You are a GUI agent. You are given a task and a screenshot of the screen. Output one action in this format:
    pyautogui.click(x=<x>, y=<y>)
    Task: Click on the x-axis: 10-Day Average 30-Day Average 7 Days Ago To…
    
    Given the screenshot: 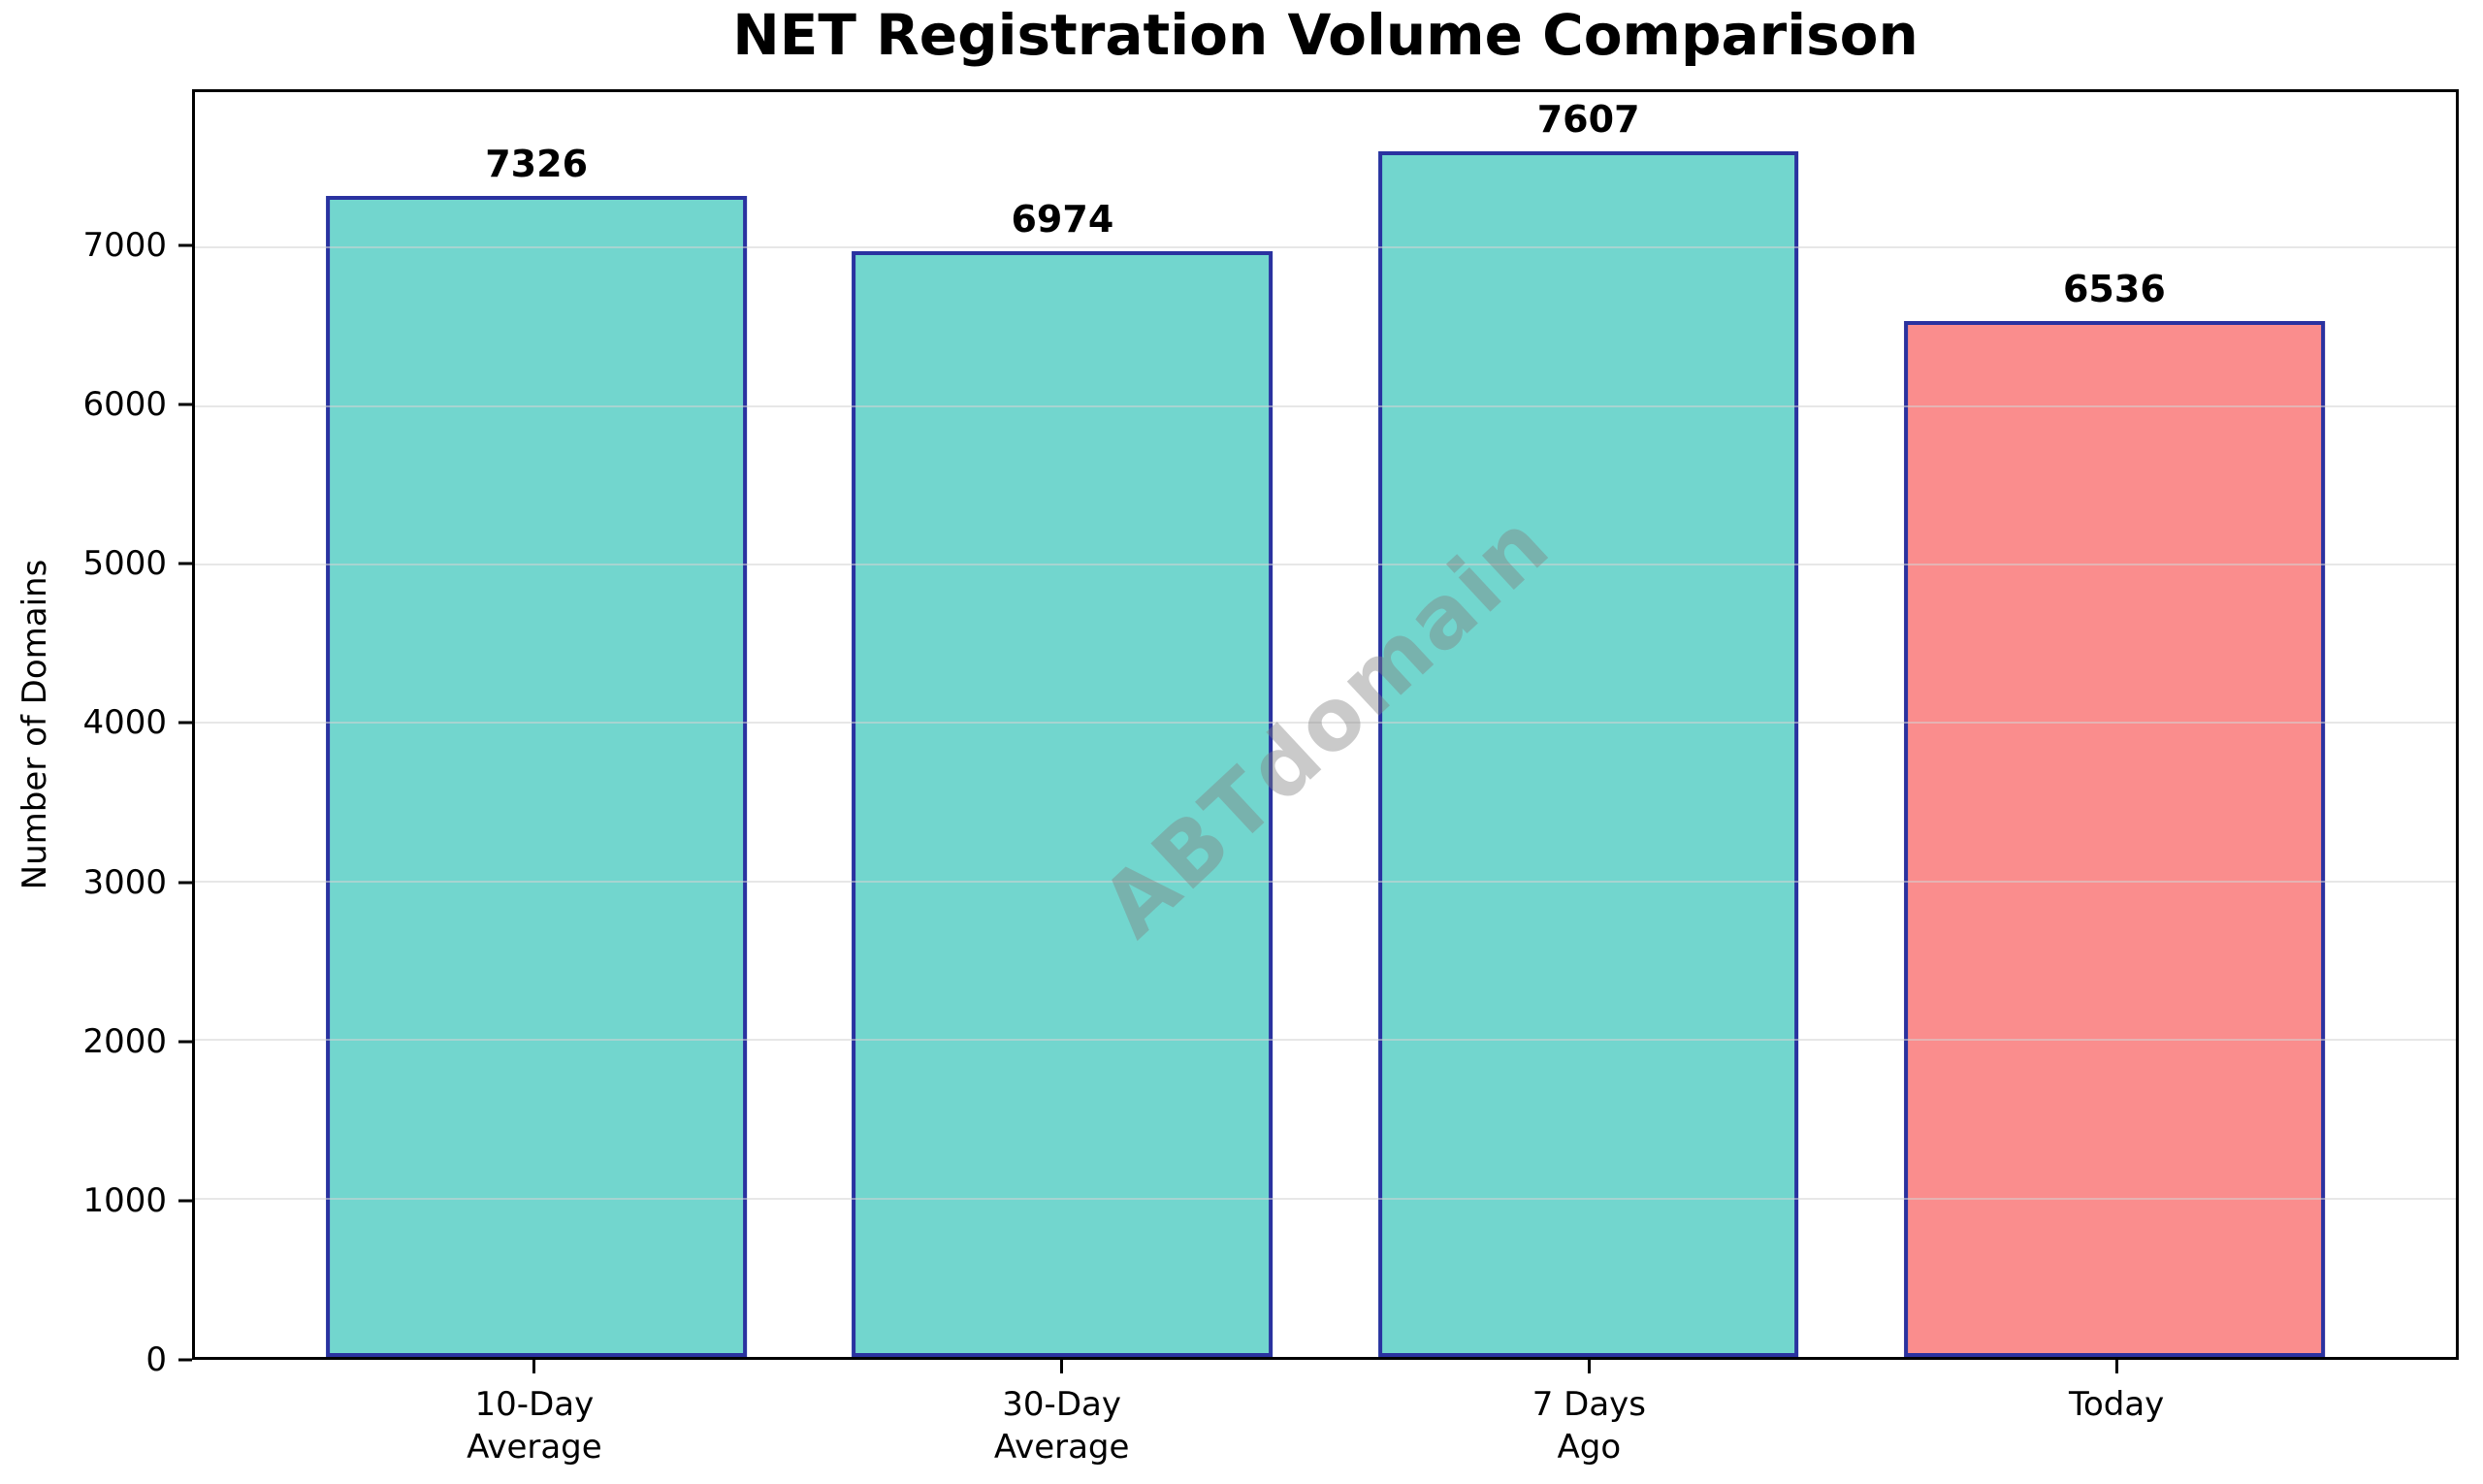 What is the action you would take?
    pyautogui.click(x=1326, y=1414)
    